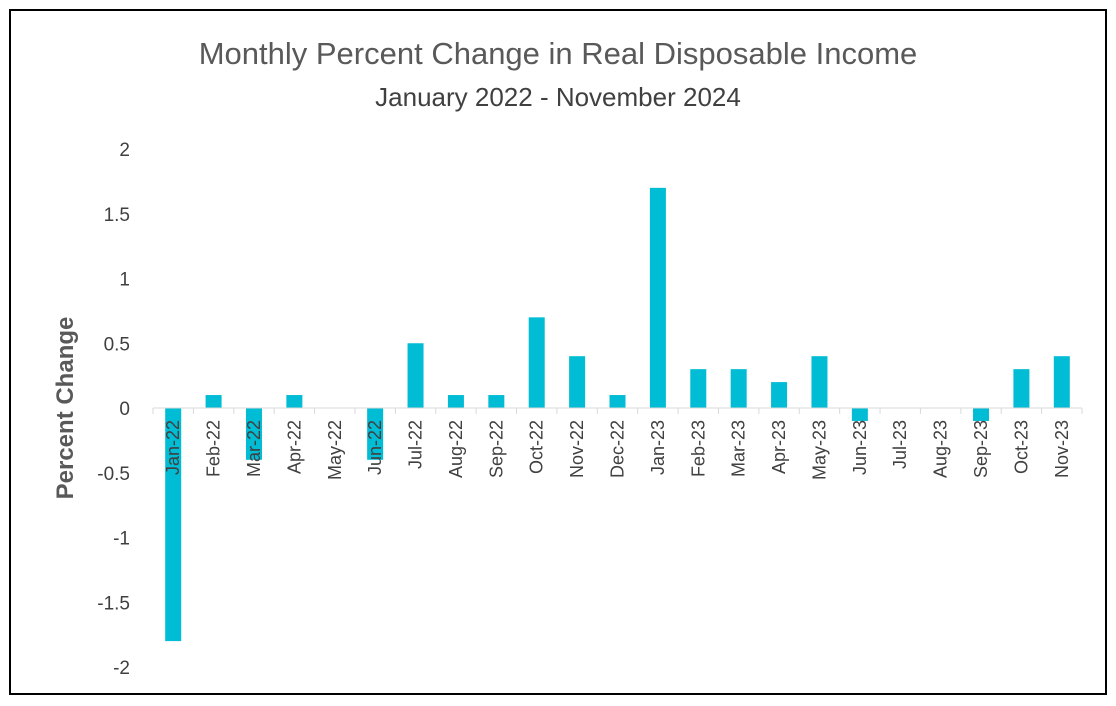  I want to click on x-category-label: Dec-22, so click(618, 449).